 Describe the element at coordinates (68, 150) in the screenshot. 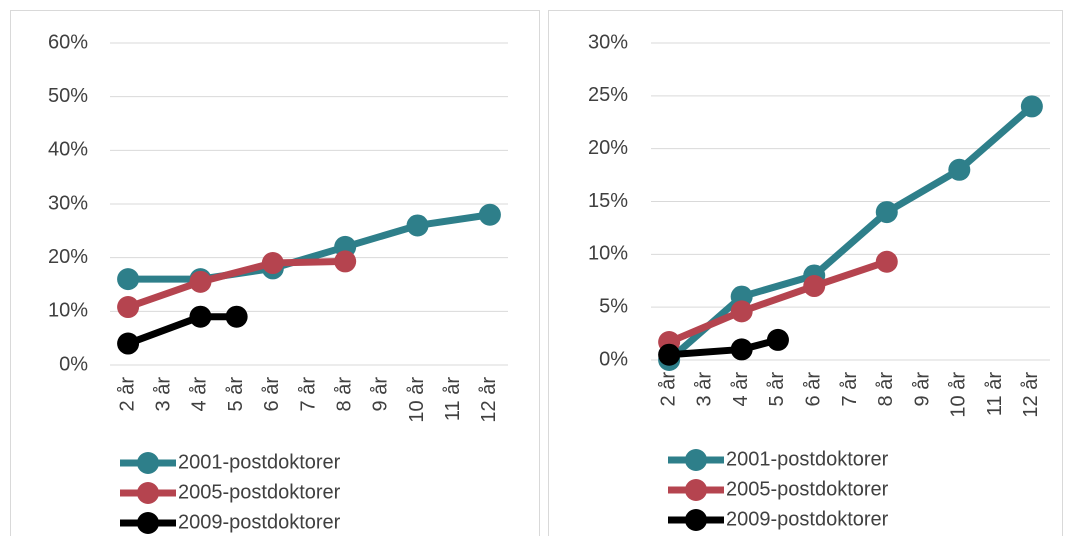

I see `y-tick-label: 40%` at that location.